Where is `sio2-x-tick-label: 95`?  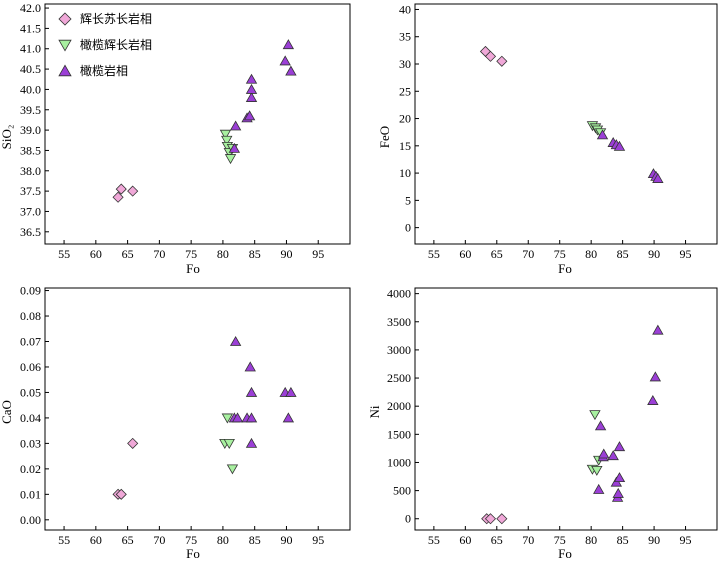 sio2-x-tick-label: 95 is located at coordinates (318, 254).